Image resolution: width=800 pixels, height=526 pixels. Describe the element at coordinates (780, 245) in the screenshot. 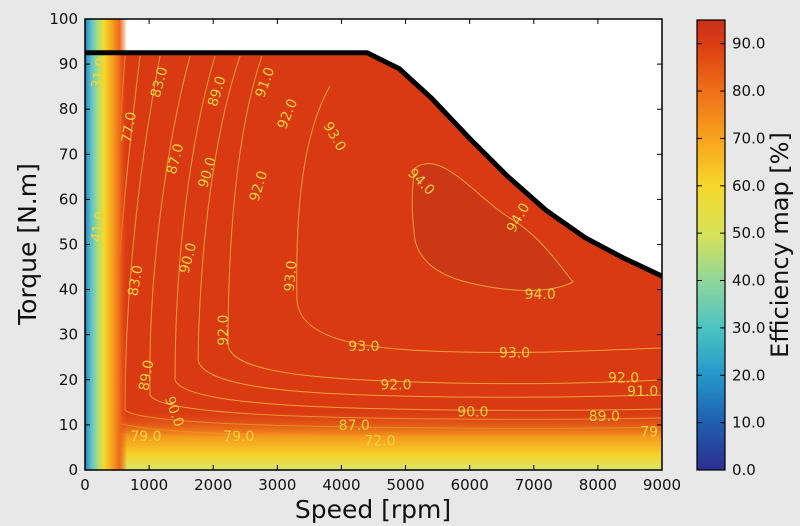

I see `colorbar-label: Efficiency map [%]` at that location.